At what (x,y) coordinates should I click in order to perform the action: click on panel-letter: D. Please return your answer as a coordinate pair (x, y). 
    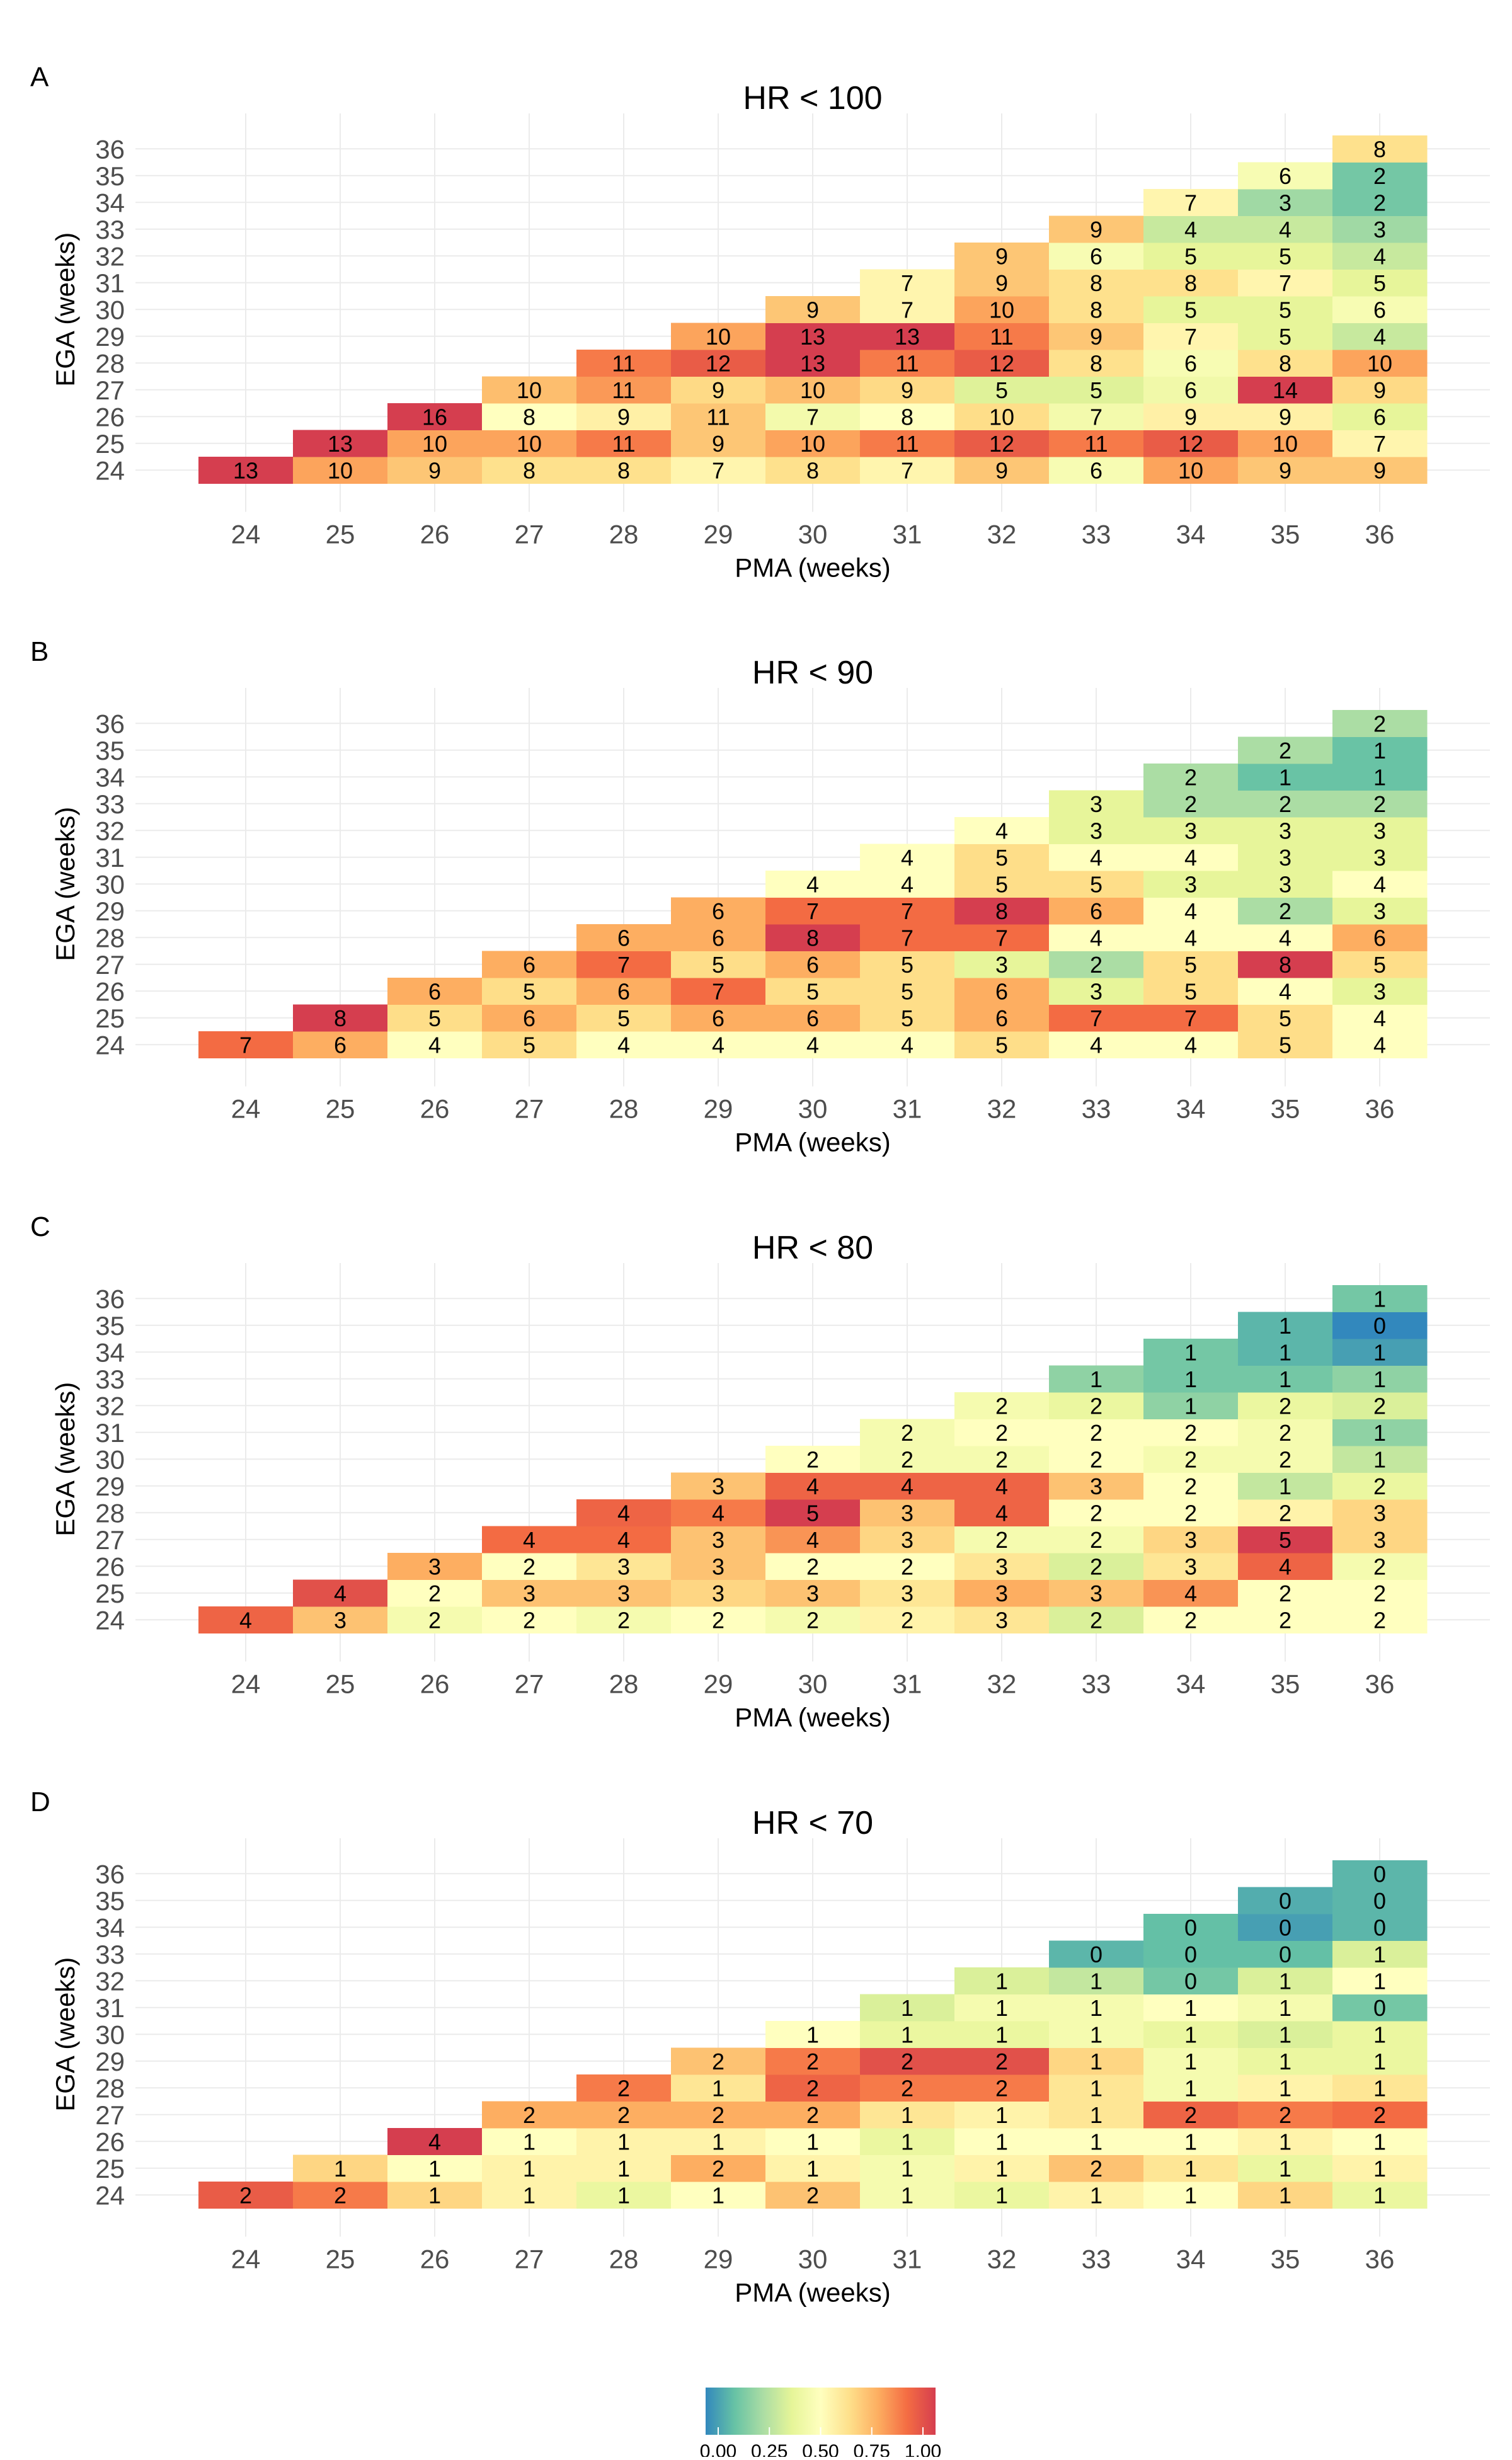
    Looking at the image, I should click on (40, 1802).